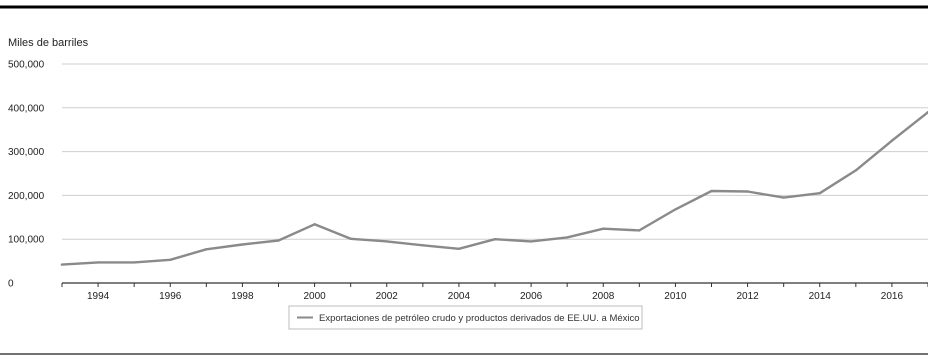 The height and width of the screenshot is (357, 928). Describe the element at coordinates (26, 240) in the screenshot. I see `y-tick-label: 100,000` at that location.